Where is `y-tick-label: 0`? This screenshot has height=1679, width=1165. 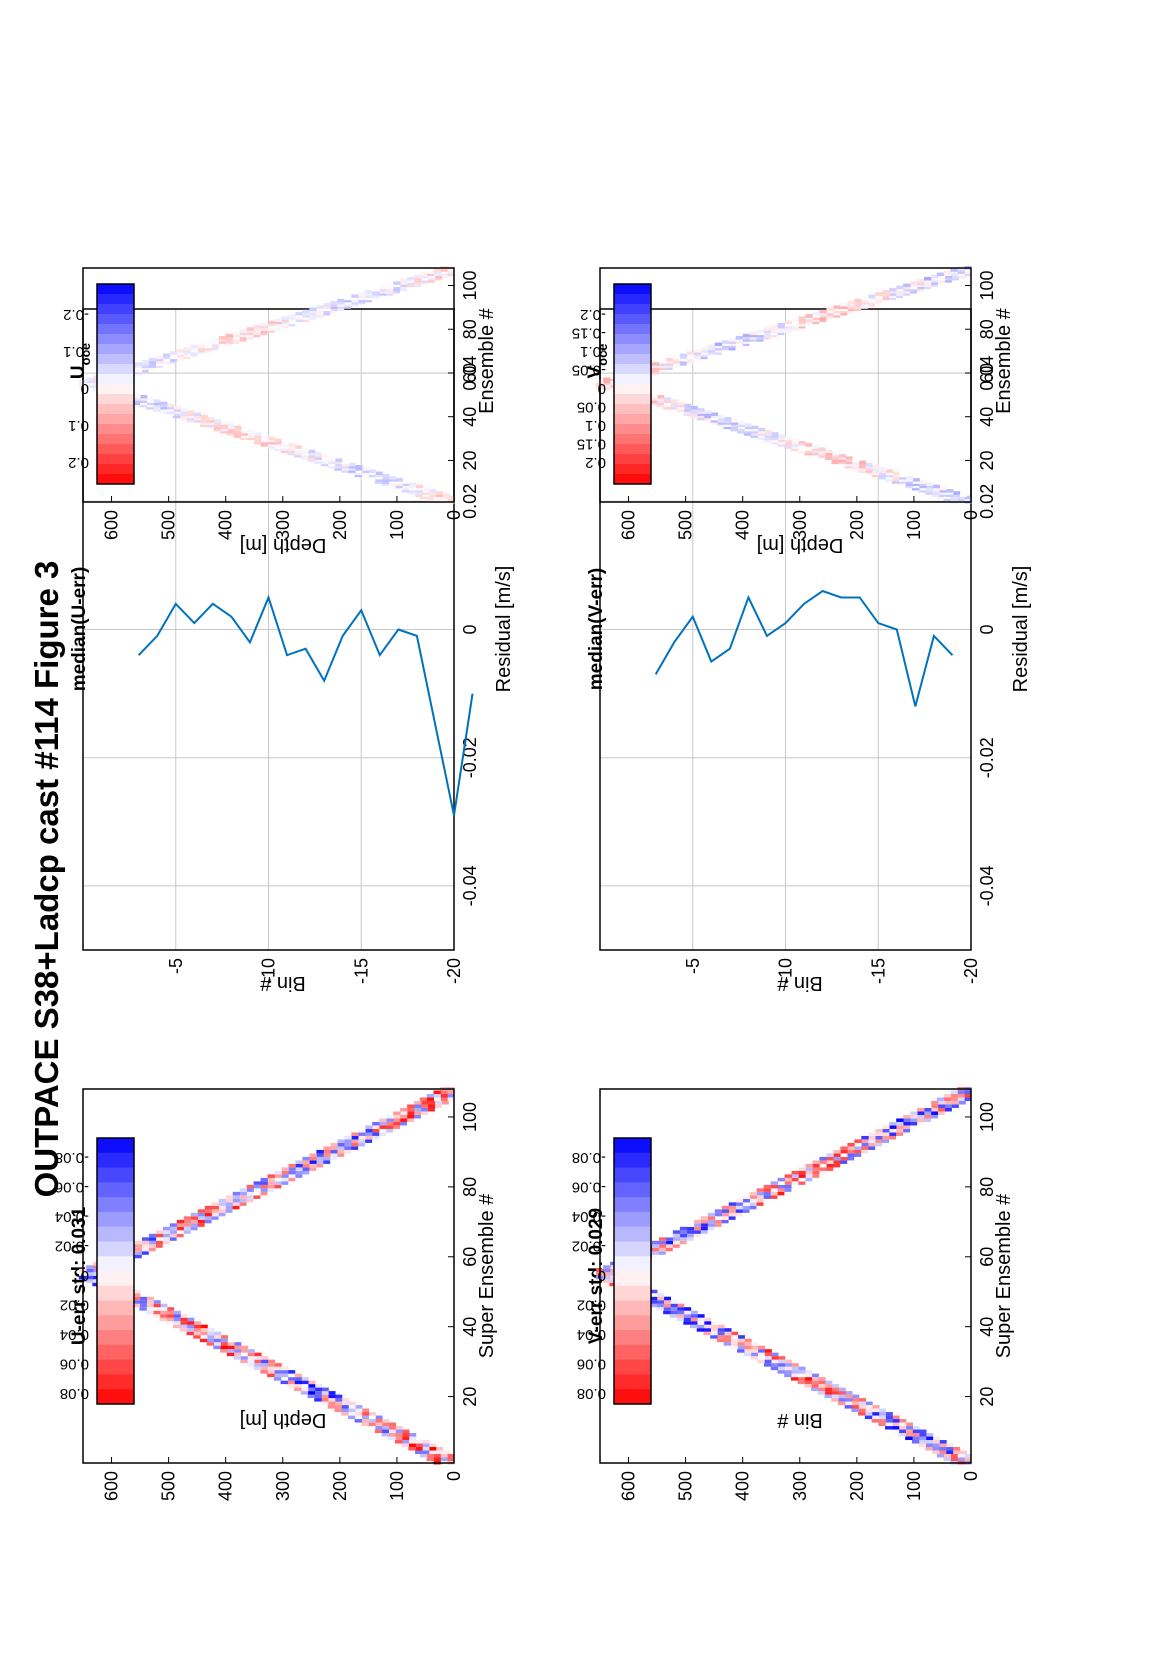 y-tick-label: 0 is located at coordinates (454, 515).